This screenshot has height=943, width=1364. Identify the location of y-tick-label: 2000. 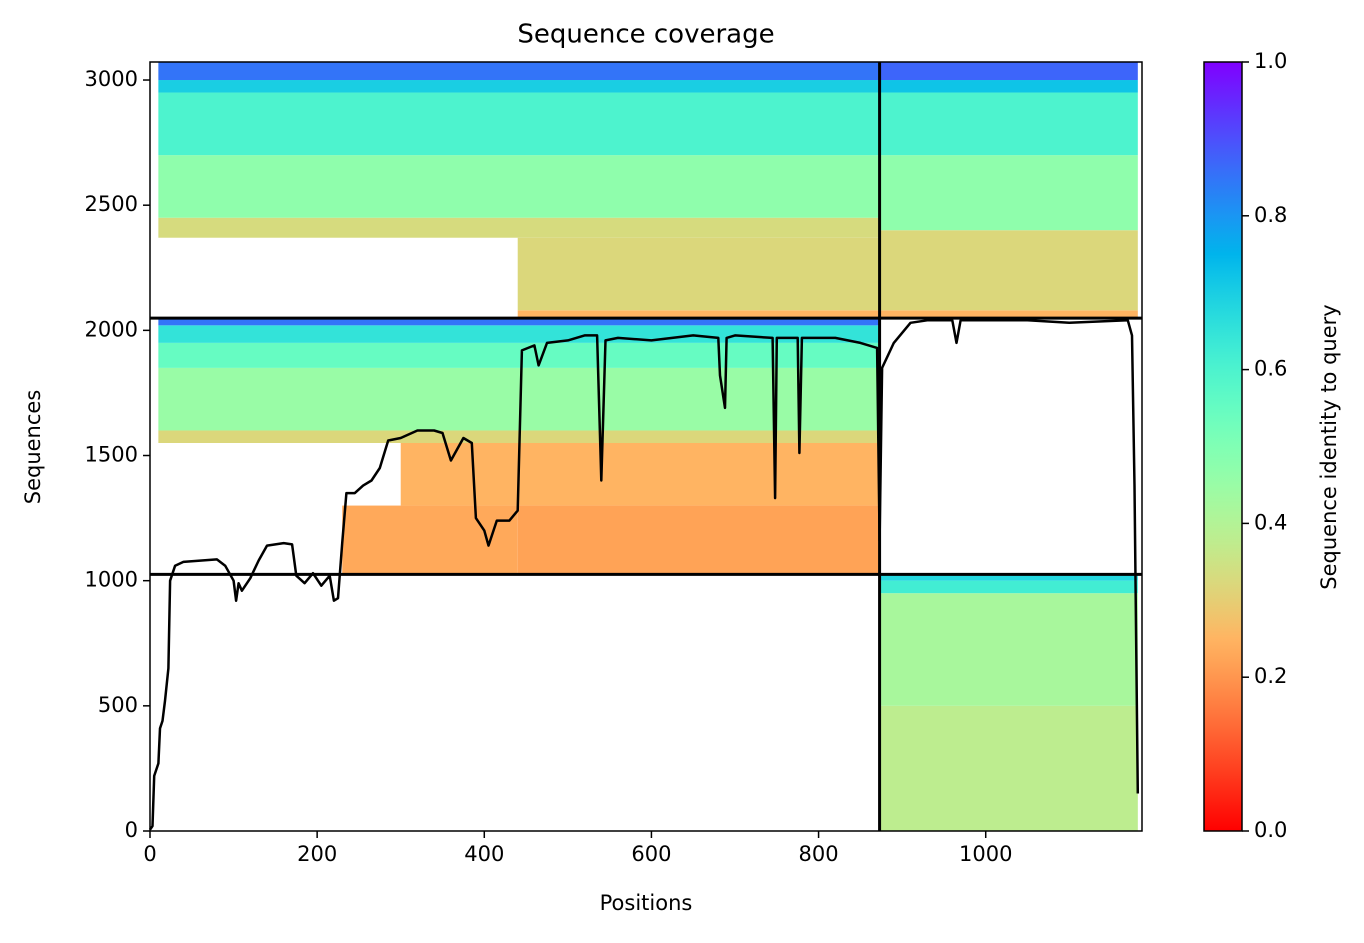
(111, 329).